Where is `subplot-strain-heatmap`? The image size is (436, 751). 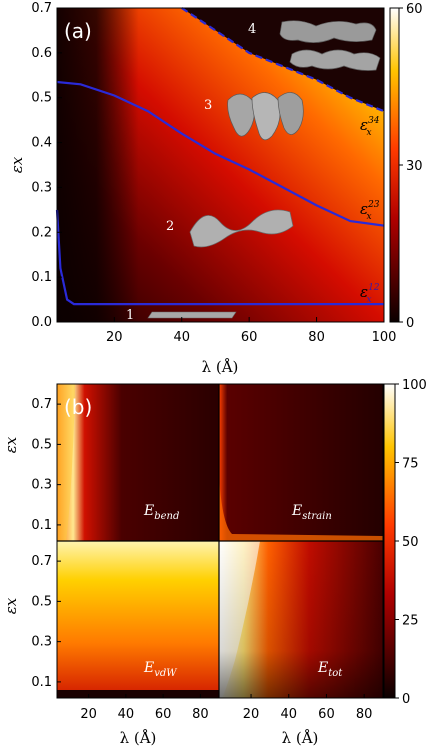 subplot-strain-heatmap is located at coordinates (301, 462).